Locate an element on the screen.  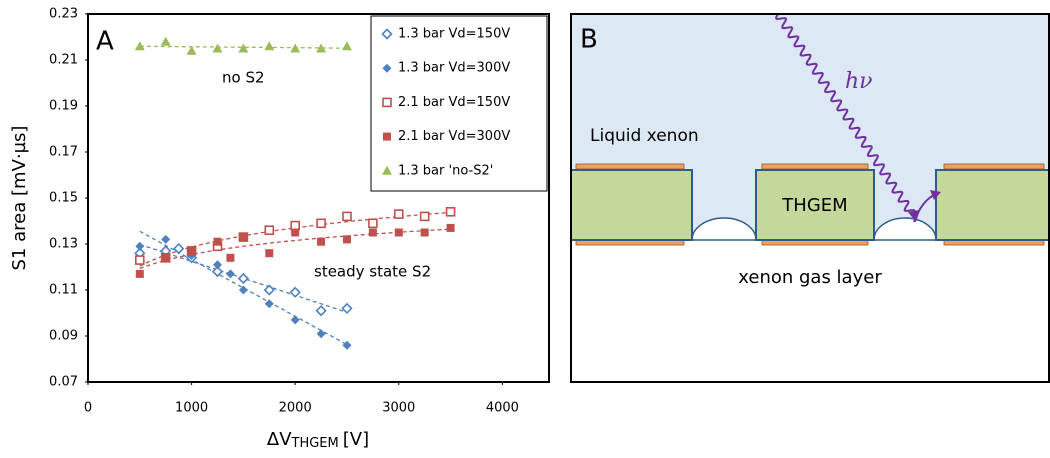
x-tick-label: 1000 is located at coordinates (191, 408).